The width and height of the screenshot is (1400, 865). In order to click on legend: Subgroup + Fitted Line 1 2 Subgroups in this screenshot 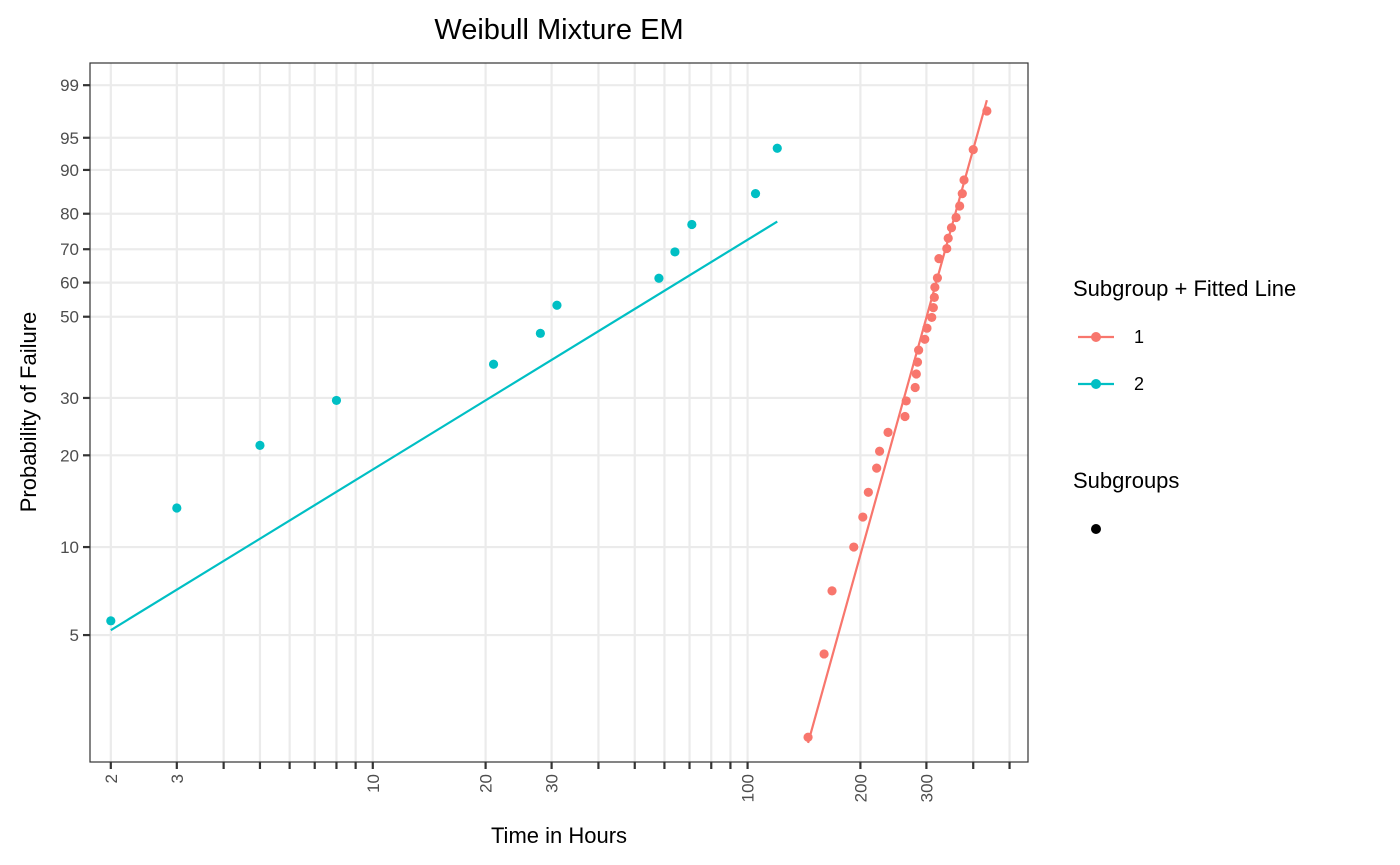, I will do `click(1184, 405)`.